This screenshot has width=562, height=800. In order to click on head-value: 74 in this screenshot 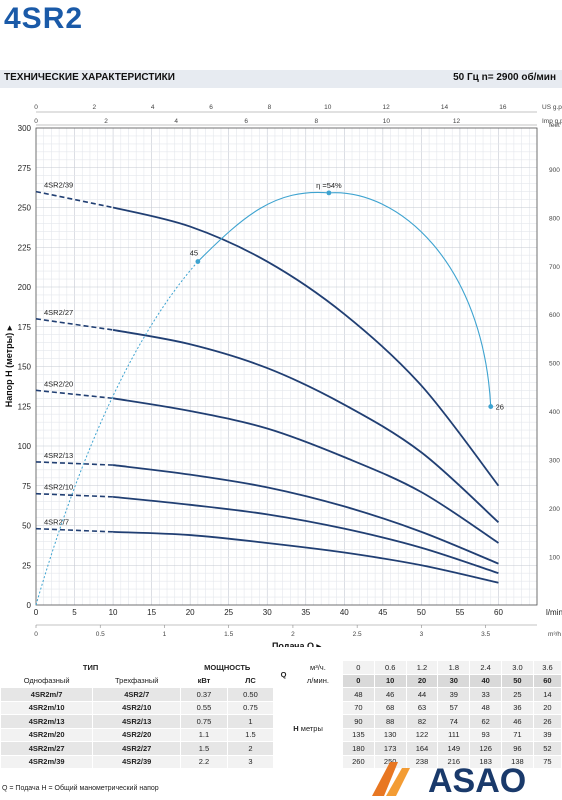, I will do `click(454, 721)`.